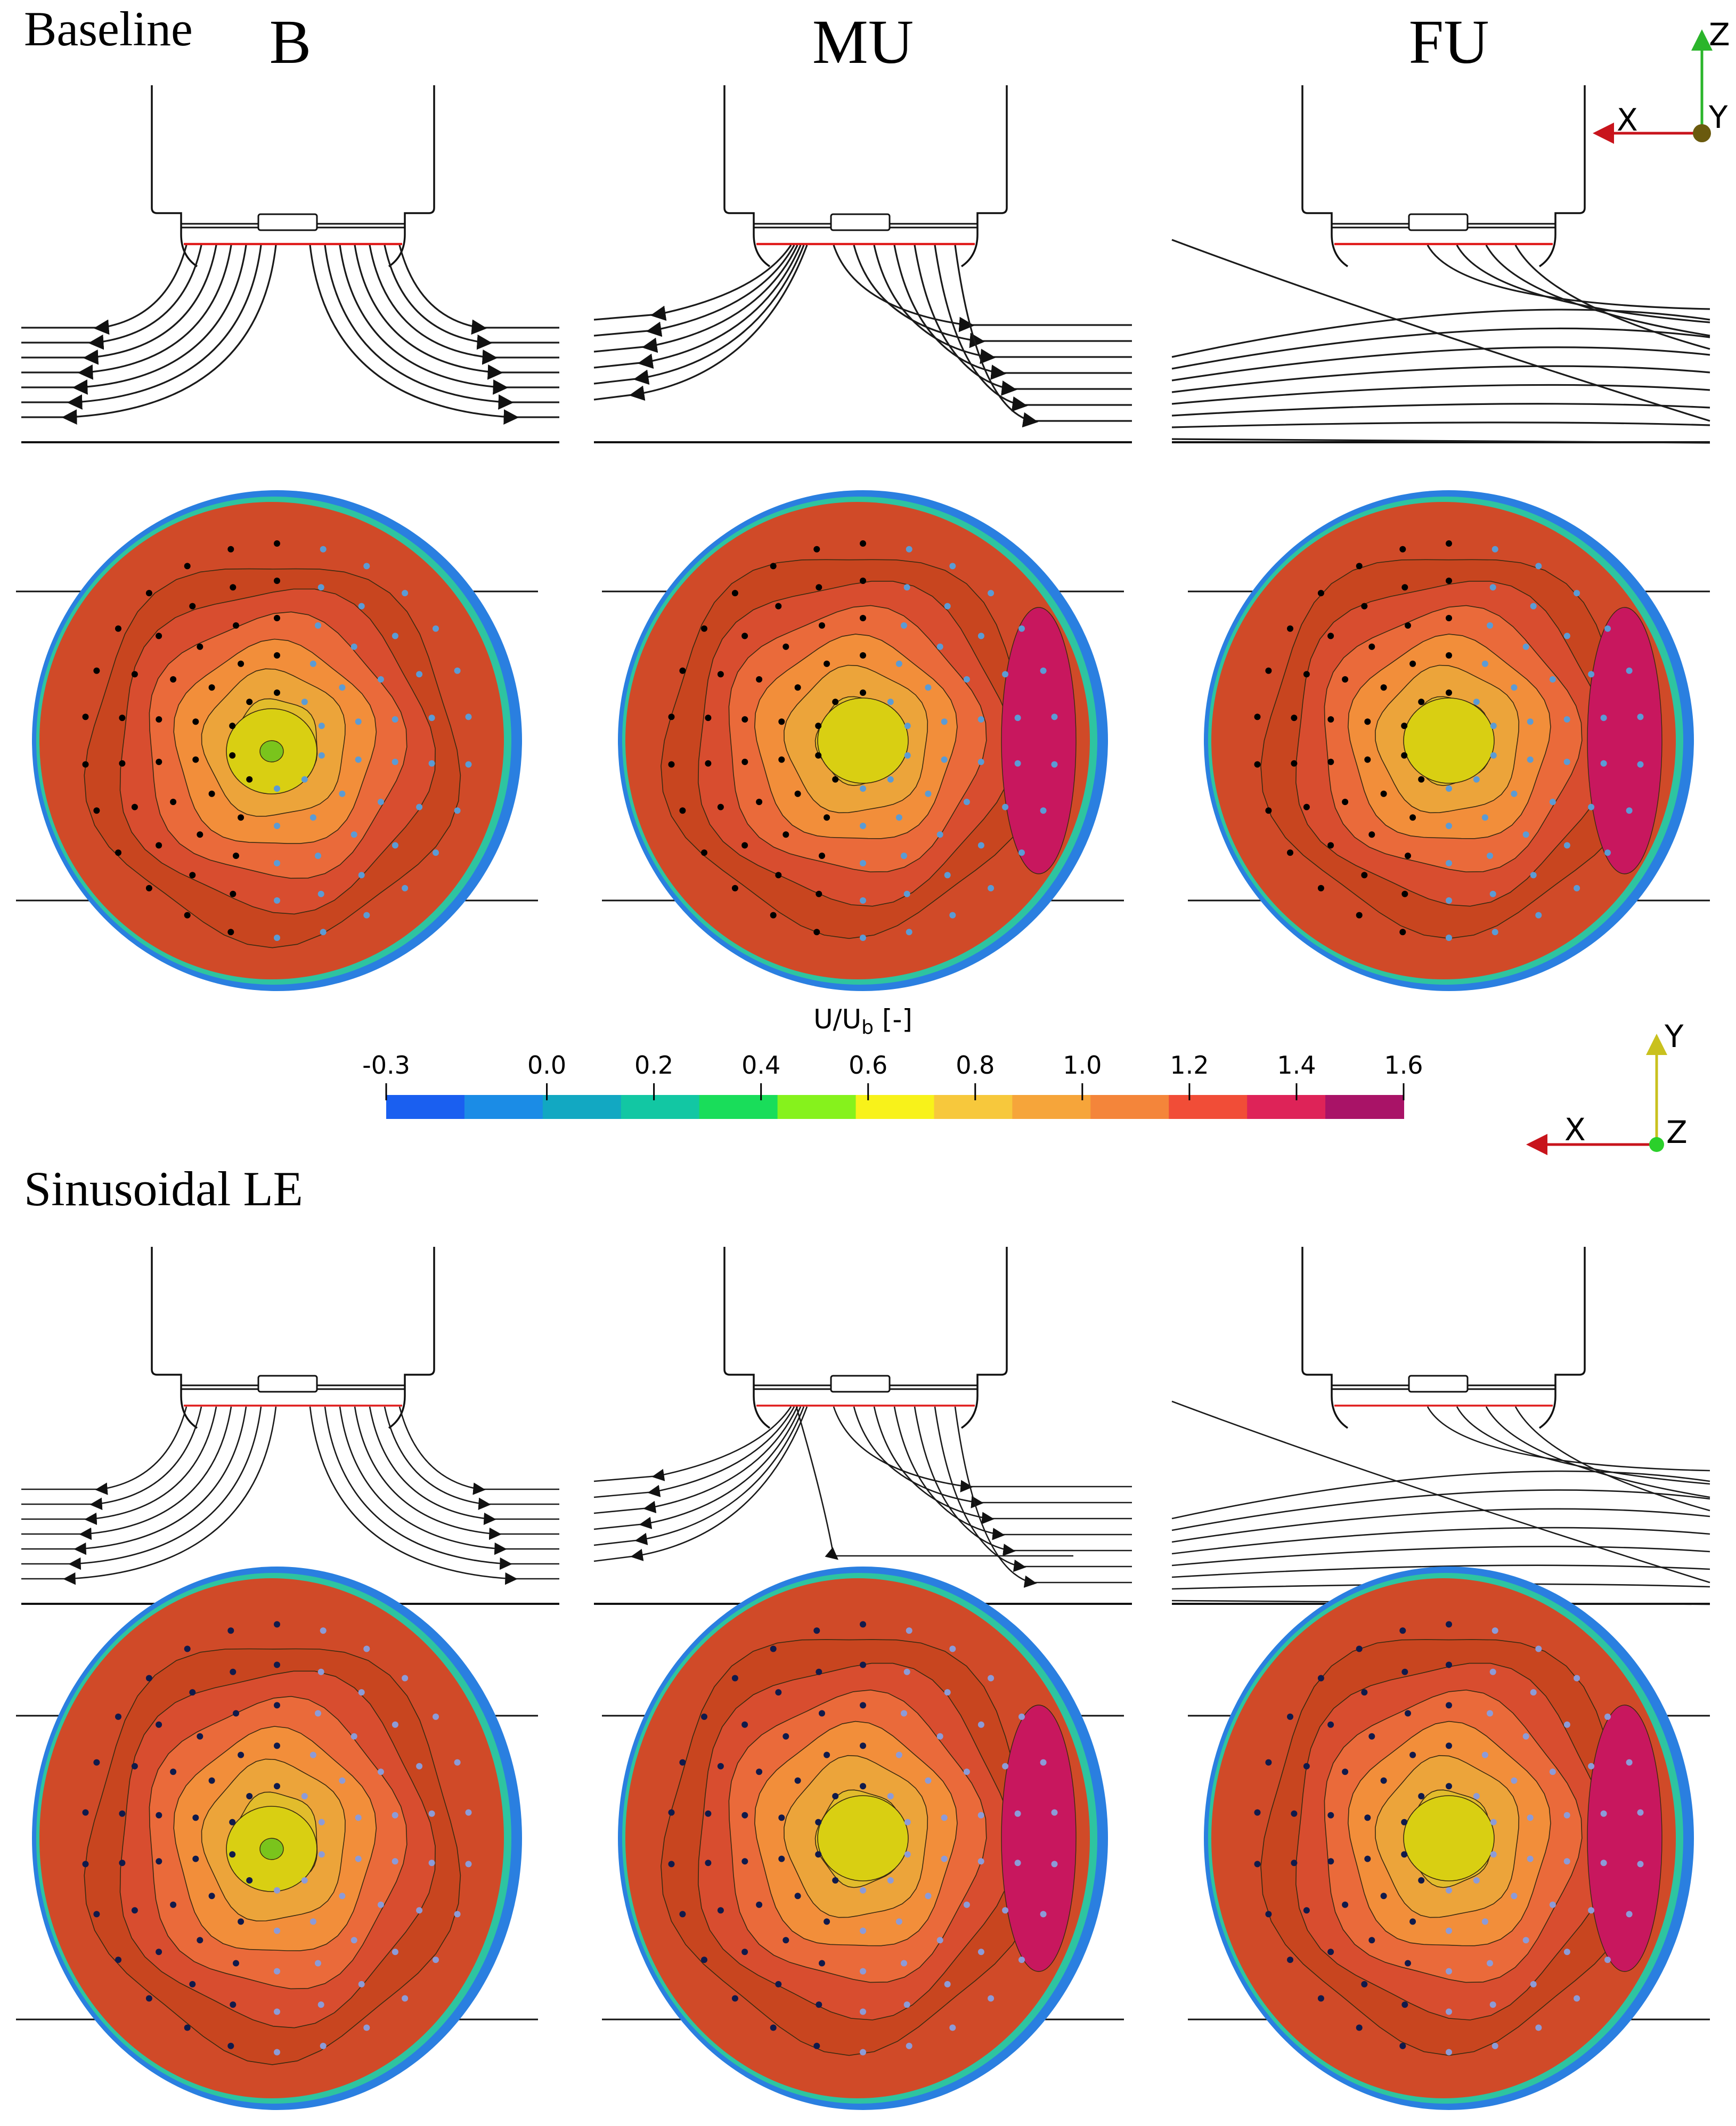  What do you see at coordinates (163, 1189) in the screenshot?
I see `section-title-sinusoidal: Sinusoidal LE` at bounding box center [163, 1189].